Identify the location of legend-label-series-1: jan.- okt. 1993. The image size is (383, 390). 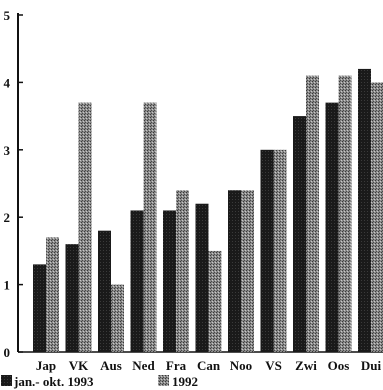
(53, 381).